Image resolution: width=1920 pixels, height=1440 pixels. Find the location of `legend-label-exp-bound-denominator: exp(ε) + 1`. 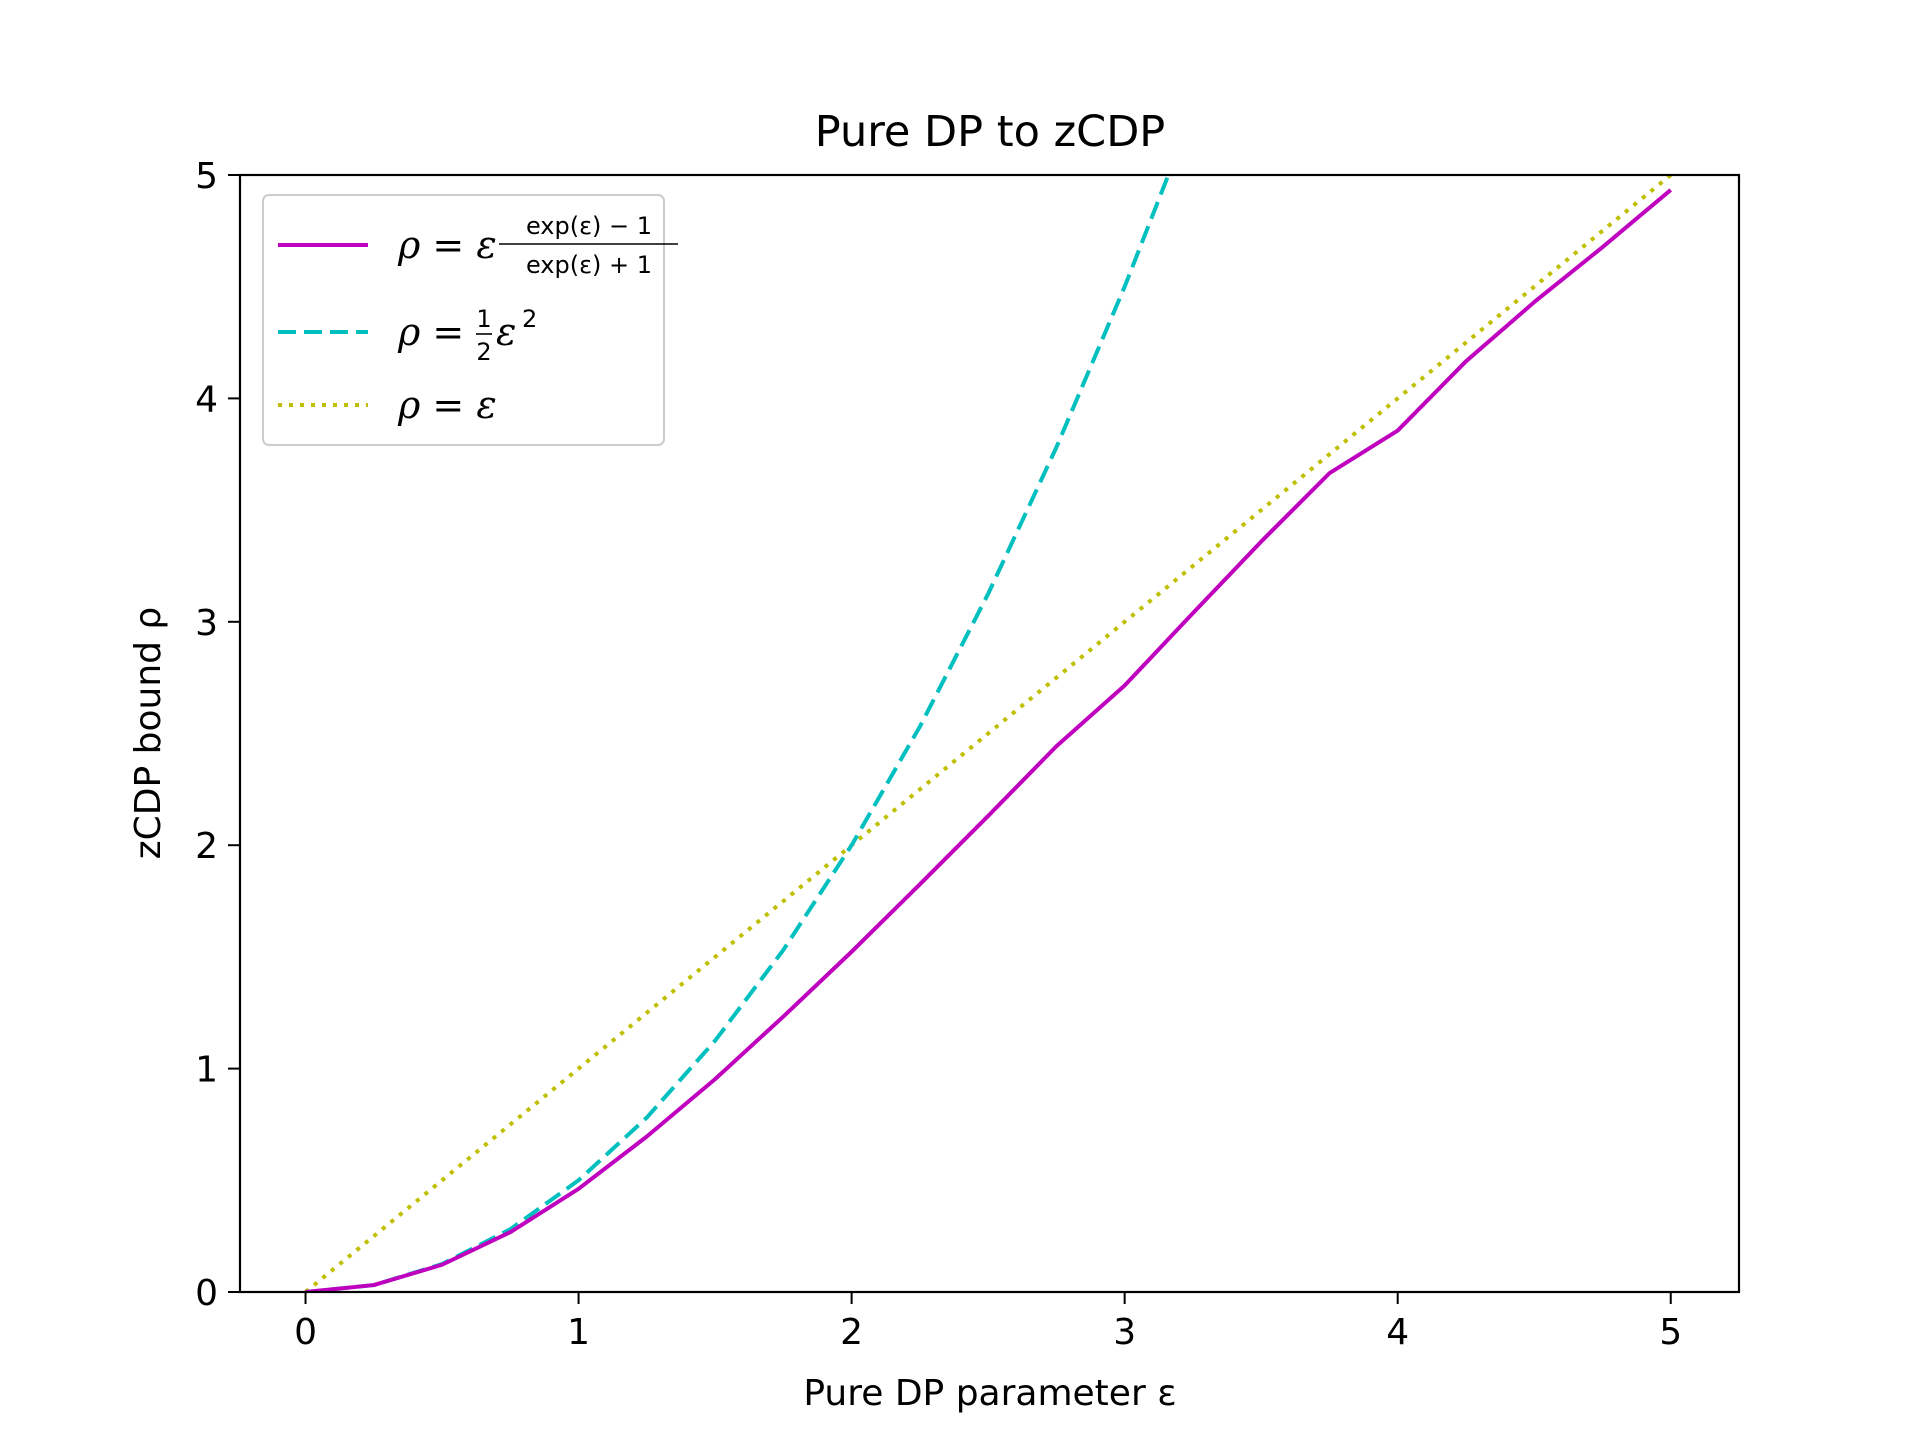

legend-label-exp-bound-denominator: exp(ε) + 1 is located at coordinates (589, 265).